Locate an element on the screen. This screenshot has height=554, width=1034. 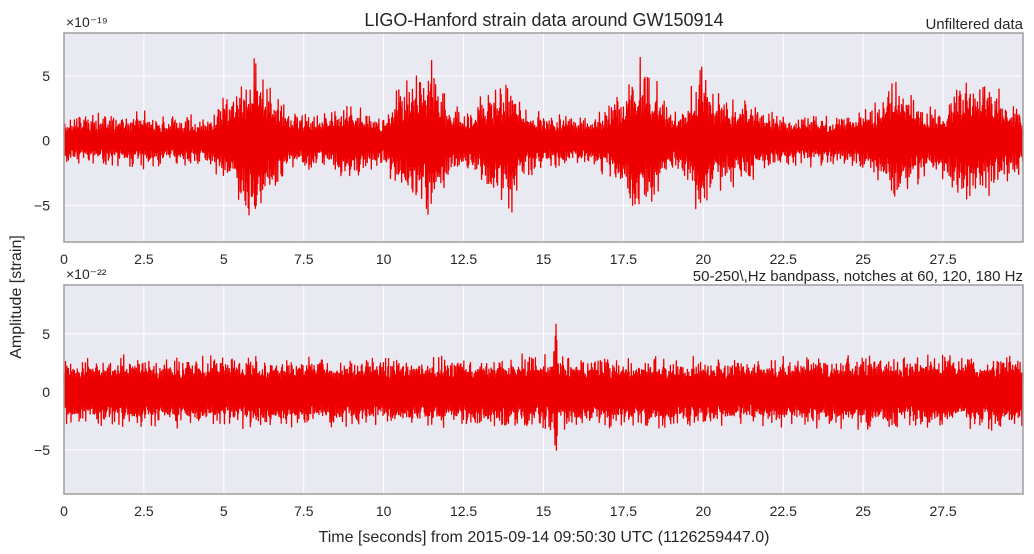
offset-label: ×10⁻¹⁹ is located at coordinates (87, 22).